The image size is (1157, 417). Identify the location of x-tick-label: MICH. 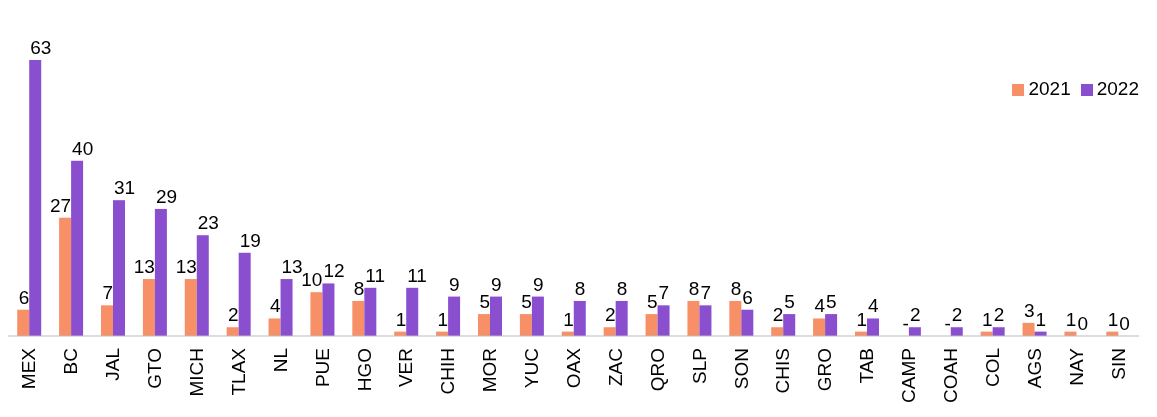
(196, 372).